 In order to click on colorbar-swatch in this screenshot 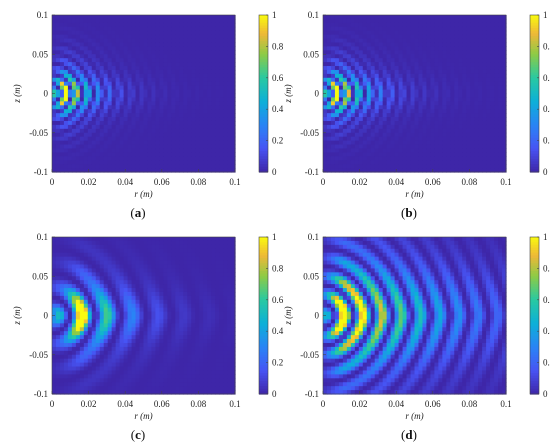, I will do `click(263, 53)`.